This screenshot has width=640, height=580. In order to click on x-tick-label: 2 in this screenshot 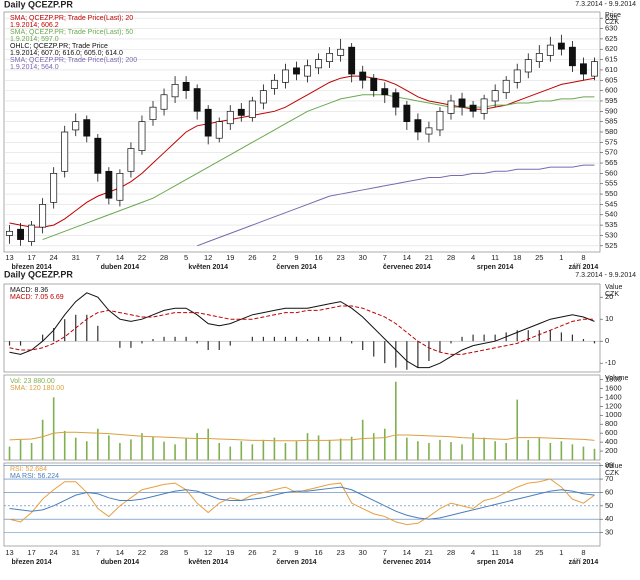, I will do `click(274, 257)`.